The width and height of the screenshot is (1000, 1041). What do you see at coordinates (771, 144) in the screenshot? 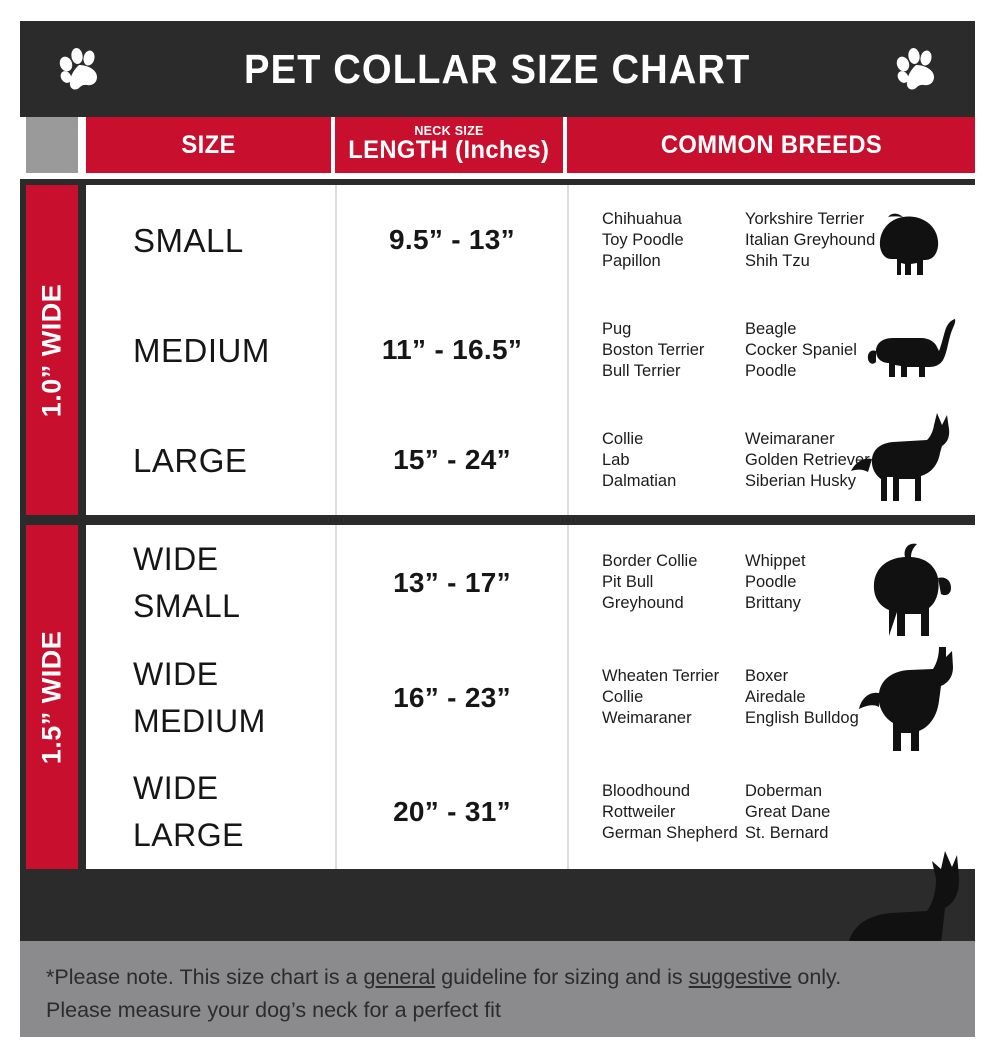
I see `column-header-breeds-label: COMMON BREEDS` at bounding box center [771, 144].